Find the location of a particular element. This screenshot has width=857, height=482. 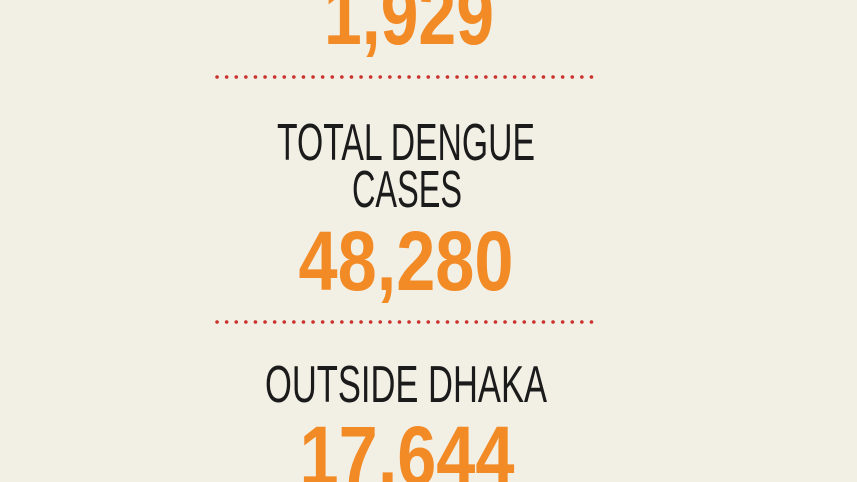

stat-label: OUTSIDE DHAKA is located at coordinates (406, 385).